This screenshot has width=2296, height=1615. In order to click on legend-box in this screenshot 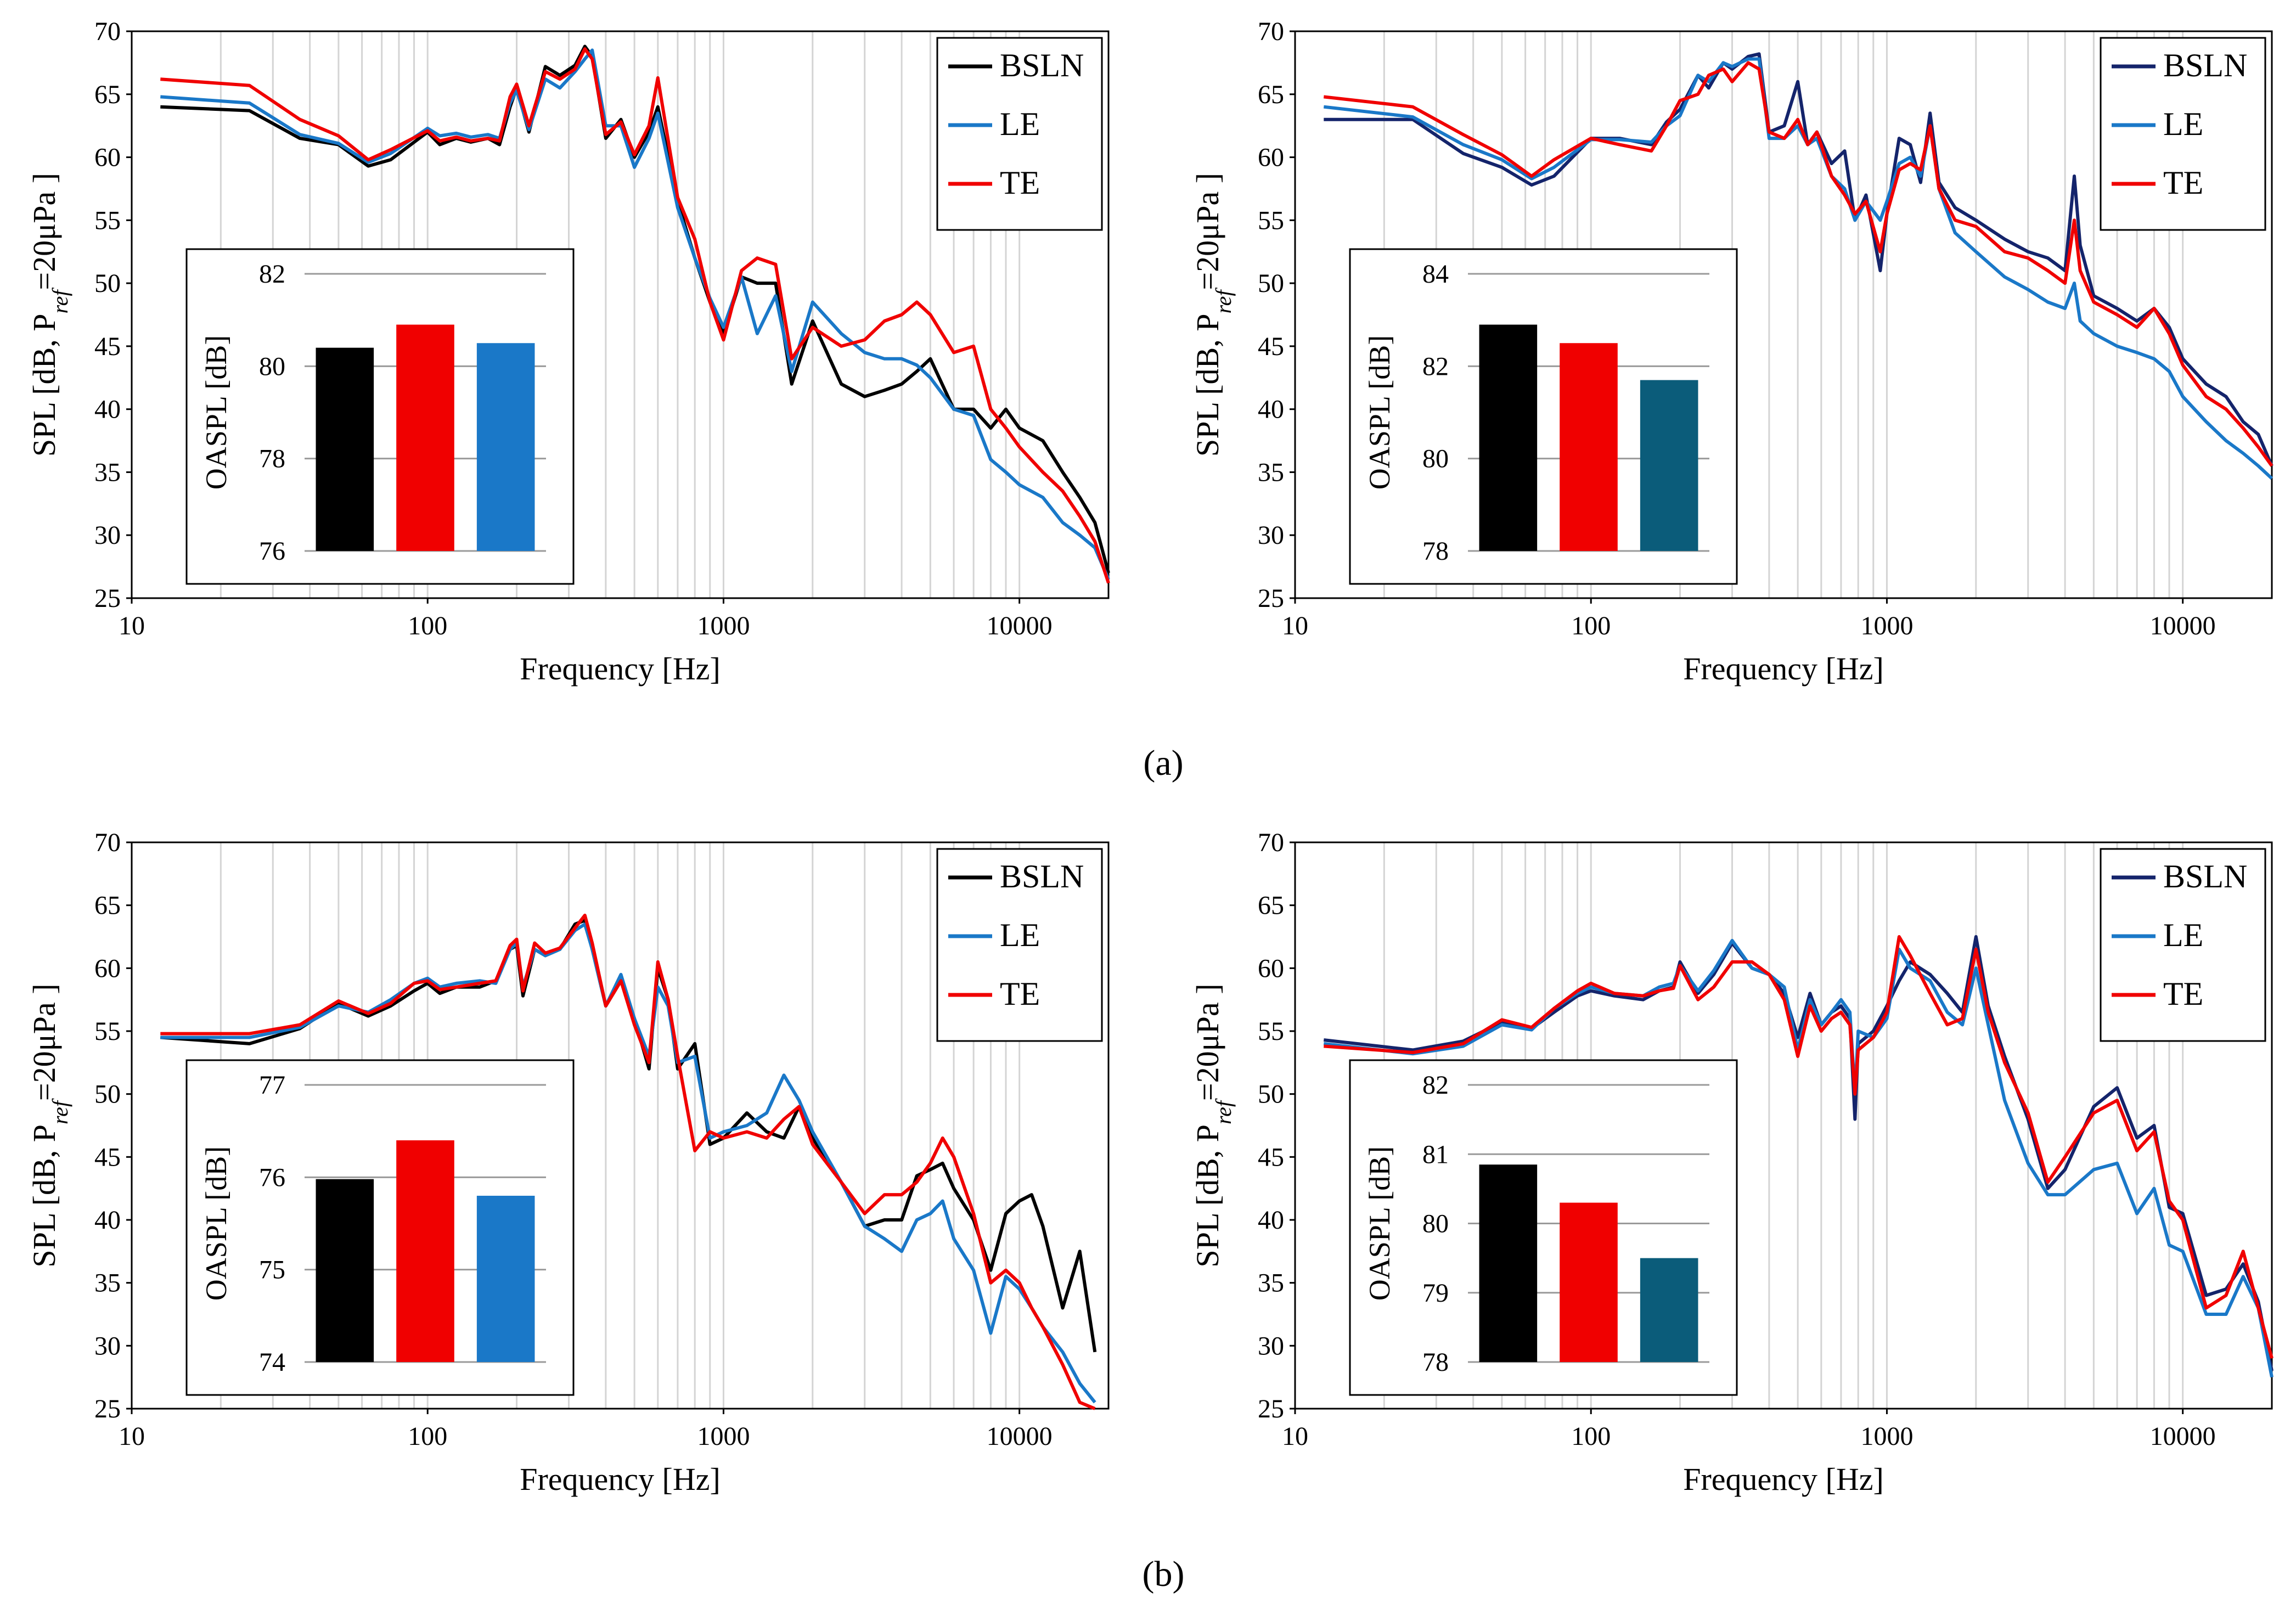, I will do `click(1019, 945)`.